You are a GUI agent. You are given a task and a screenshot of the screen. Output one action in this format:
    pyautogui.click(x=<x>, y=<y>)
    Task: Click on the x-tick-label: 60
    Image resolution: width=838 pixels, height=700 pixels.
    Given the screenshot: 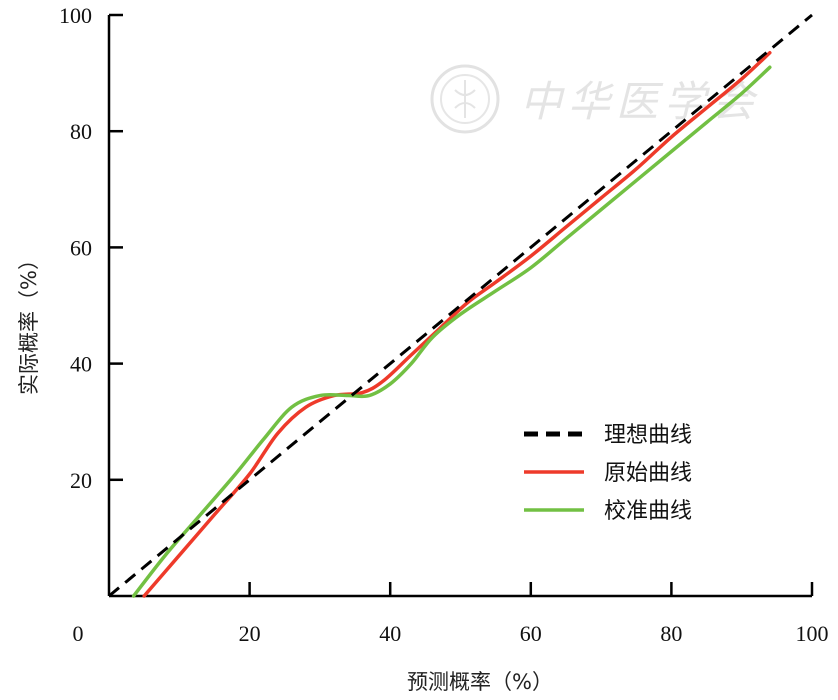 What is the action you would take?
    pyautogui.click(x=531, y=633)
    